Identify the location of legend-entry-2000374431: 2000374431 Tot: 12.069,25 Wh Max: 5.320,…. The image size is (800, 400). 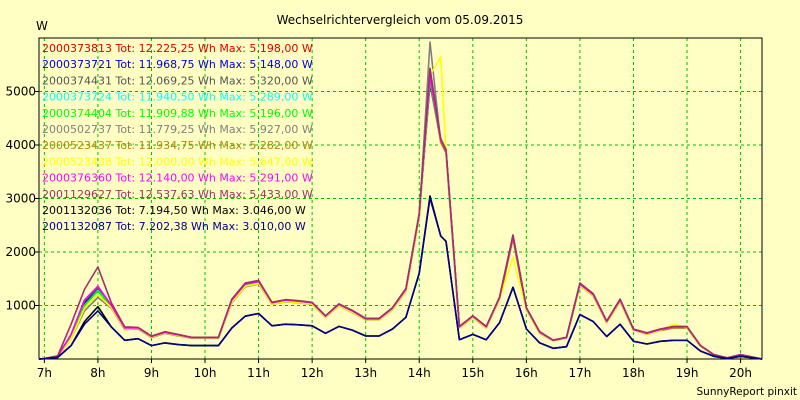
(177, 80).